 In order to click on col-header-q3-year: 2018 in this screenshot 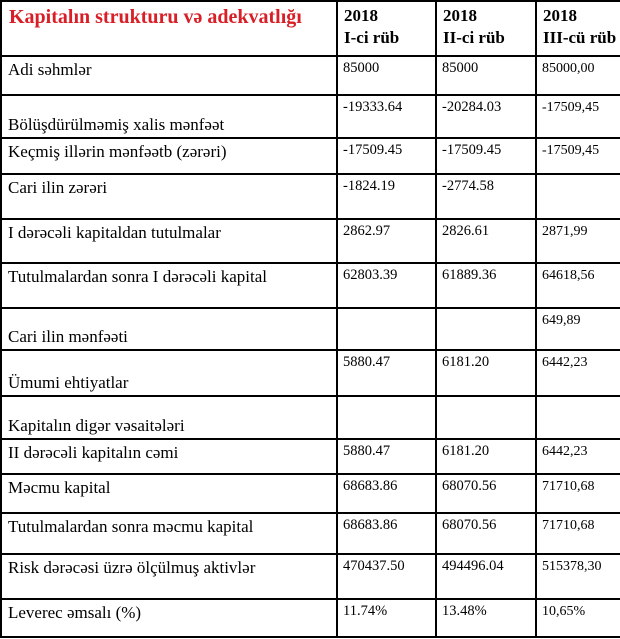, I will do `click(560, 15)`.